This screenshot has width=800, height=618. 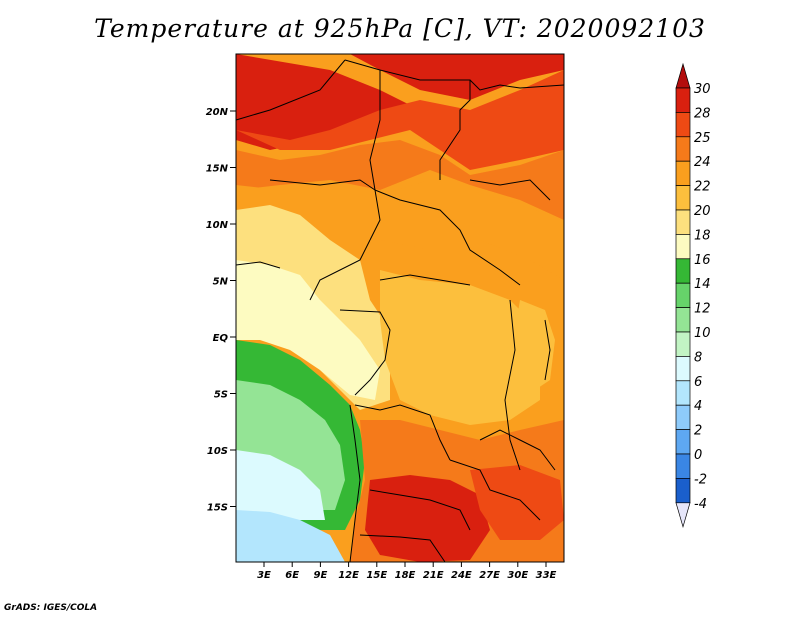 What do you see at coordinates (683, 75) in the screenshot?
I see `colorbar-top-arrow` at bounding box center [683, 75].